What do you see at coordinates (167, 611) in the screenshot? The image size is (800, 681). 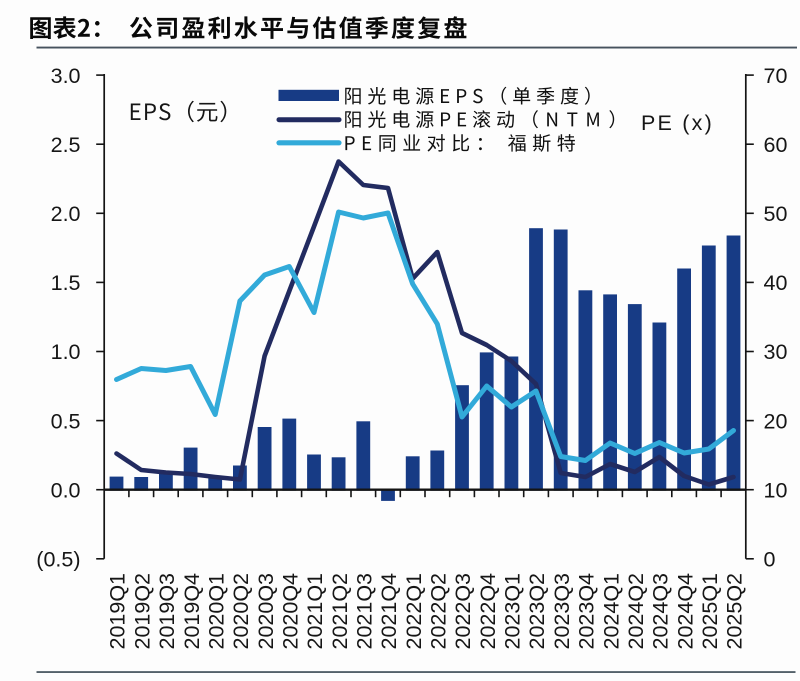 I see `svg-text: 2019Q3` at bounding box center [167, 611].